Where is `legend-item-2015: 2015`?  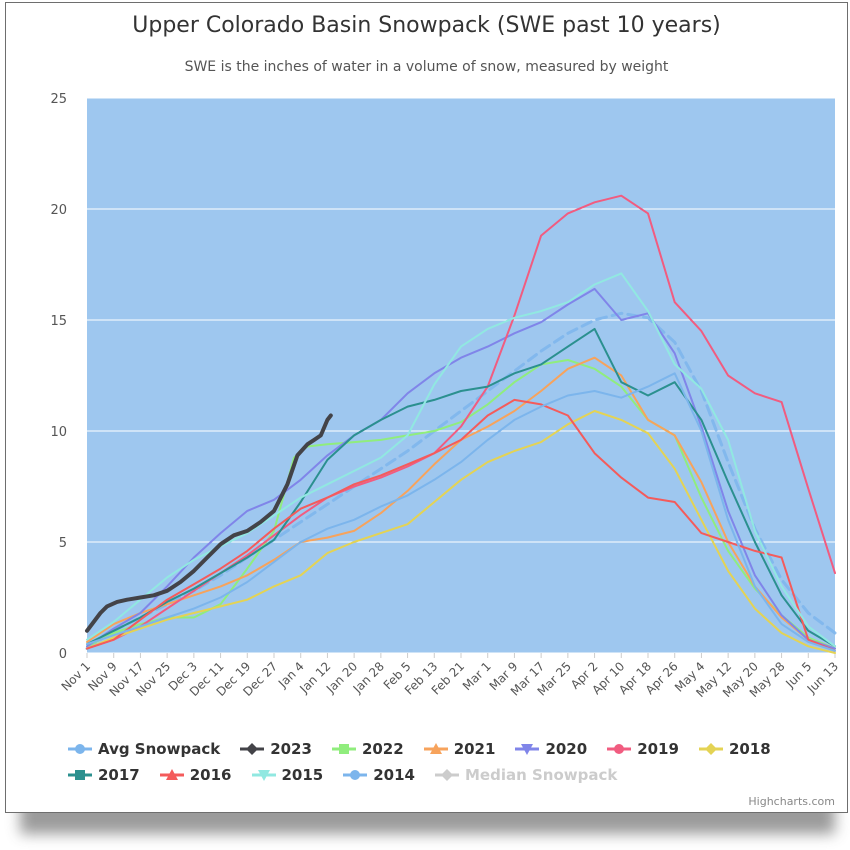
legend-item-2015: 2015 is located at coordinates (287, 775).